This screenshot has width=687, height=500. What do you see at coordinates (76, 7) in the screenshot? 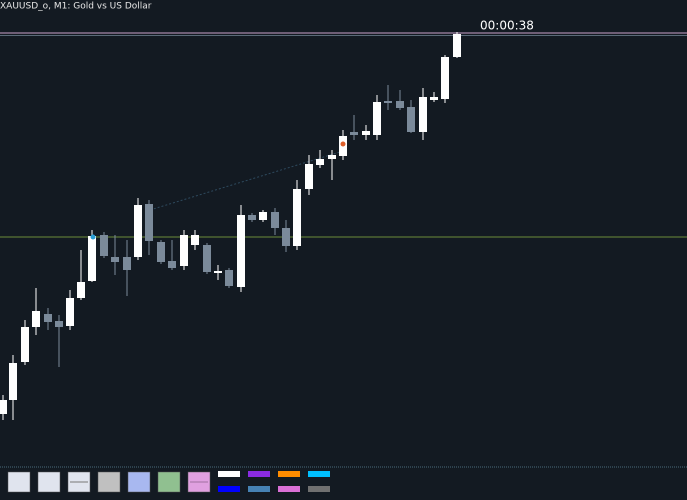
I see `chart-title: XAUUSD_o, M1: Gold vs US Dollar` at bounding box center [76, 7].